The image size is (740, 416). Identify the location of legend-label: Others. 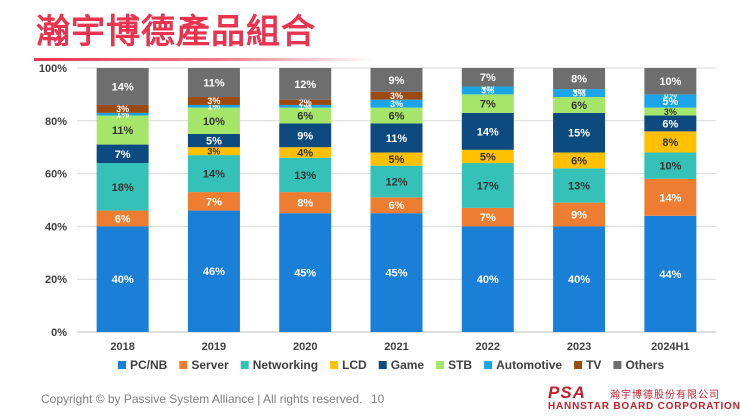
(644, 365).